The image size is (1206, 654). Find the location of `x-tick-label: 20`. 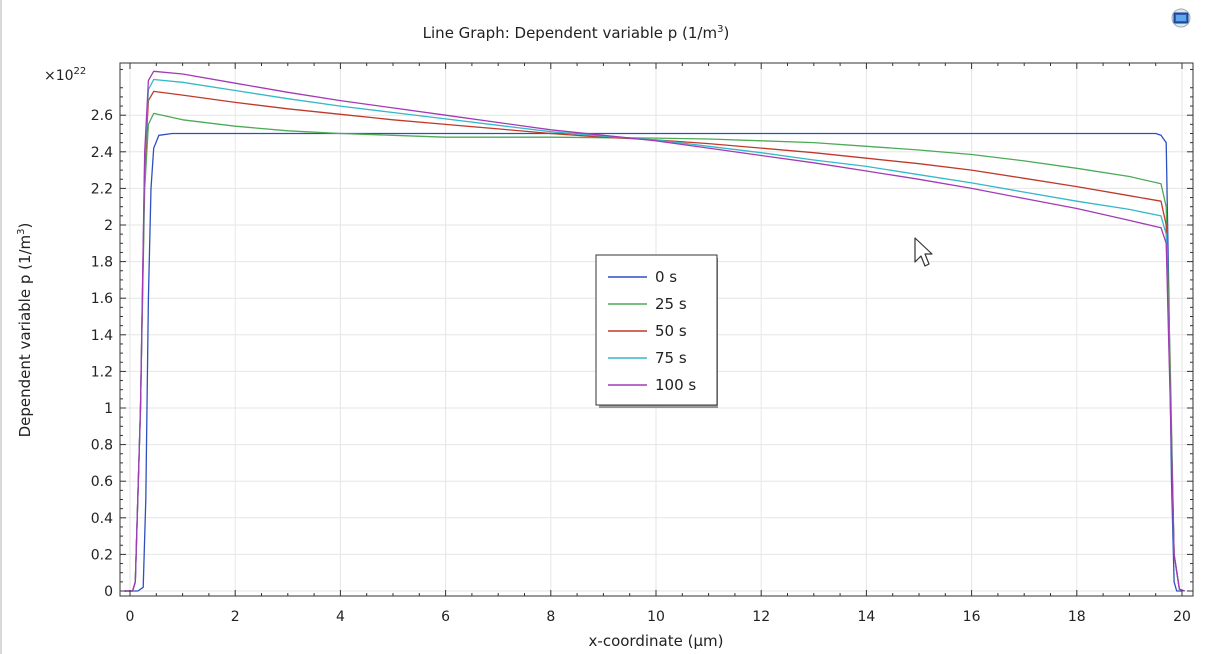

x-tick-label: 20 is located at coordinates (1182, 617).